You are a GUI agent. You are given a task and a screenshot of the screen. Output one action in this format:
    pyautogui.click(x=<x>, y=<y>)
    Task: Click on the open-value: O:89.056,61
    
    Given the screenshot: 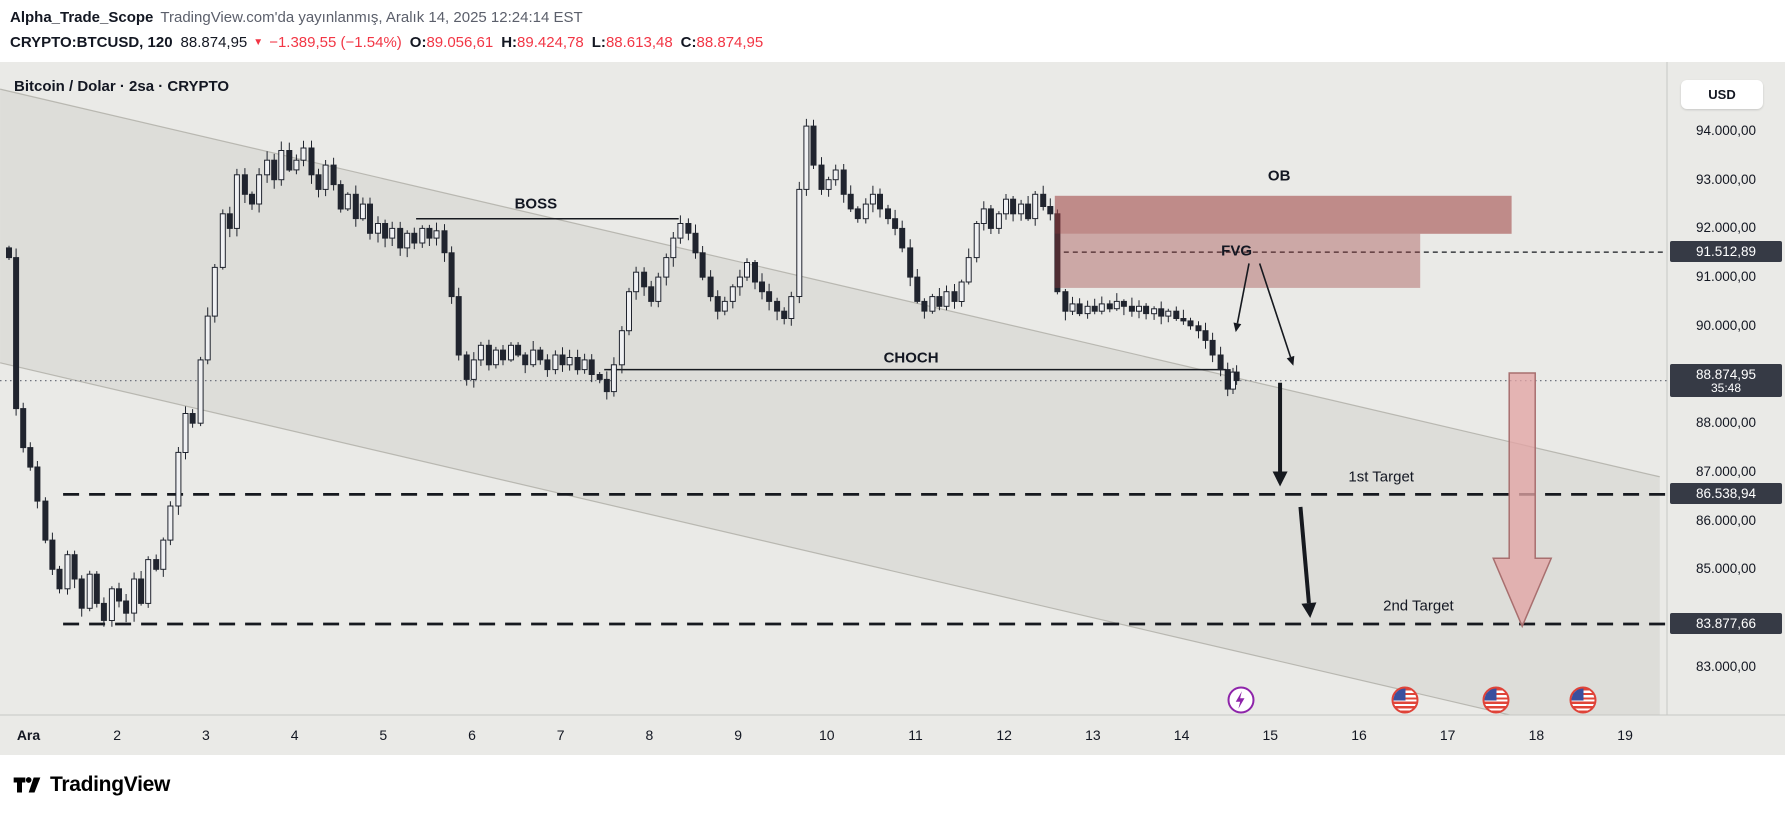 What is the action you would take?
    pyautogui.click(x=451, y=42)
    